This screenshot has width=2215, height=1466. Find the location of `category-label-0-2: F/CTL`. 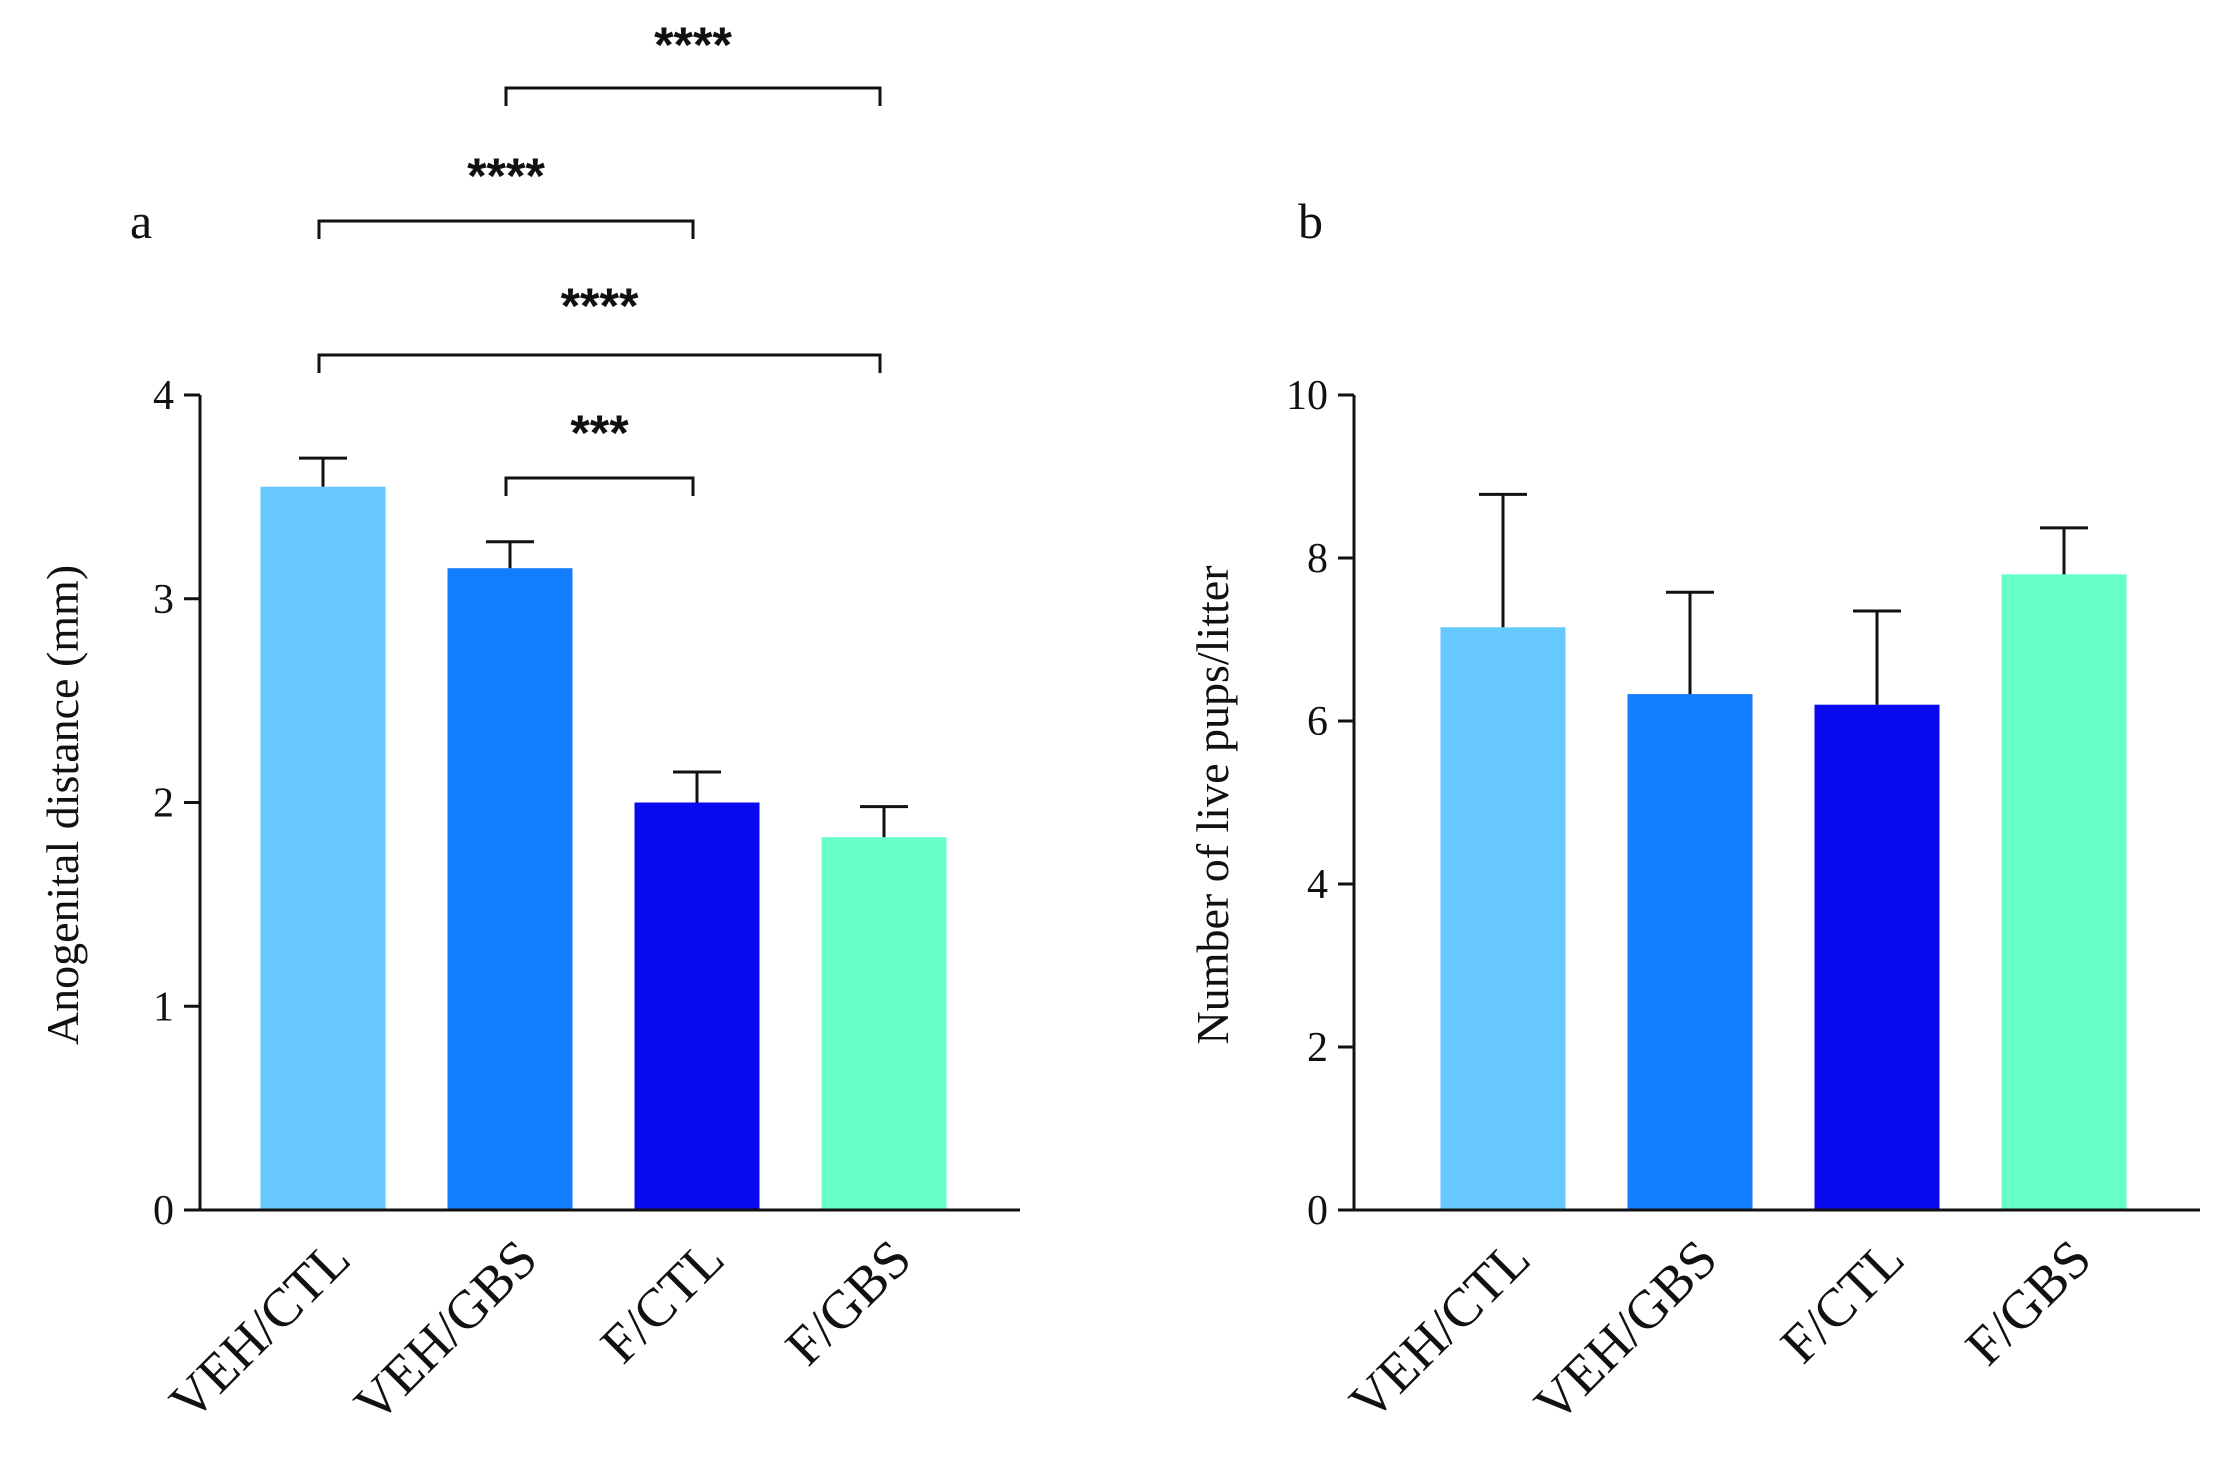

category-label-0-2: F/CTL is located at coordinates (662, 1301).